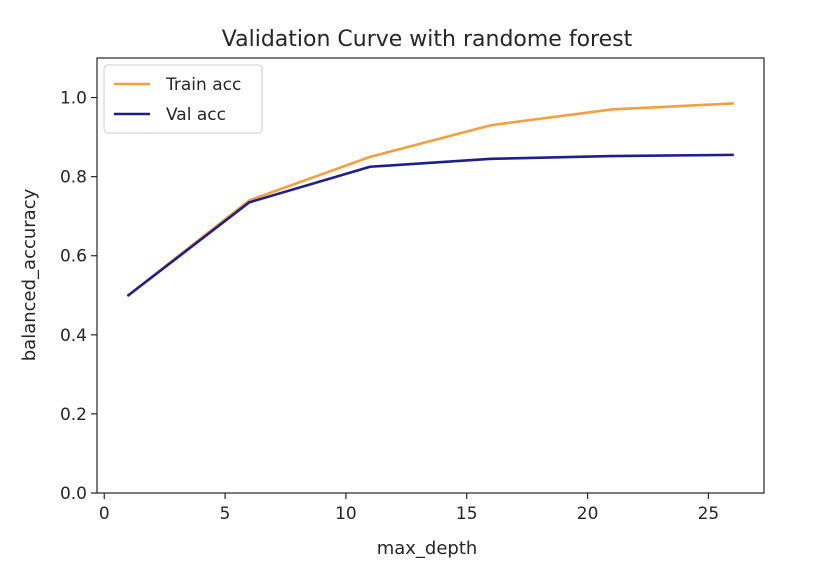 The height and width of the screenshot is (578, 818). What do you see at coordinates (588, 514) in the screenshot?
I see `x-tick-label: 20` at bounding box center [588, 514].